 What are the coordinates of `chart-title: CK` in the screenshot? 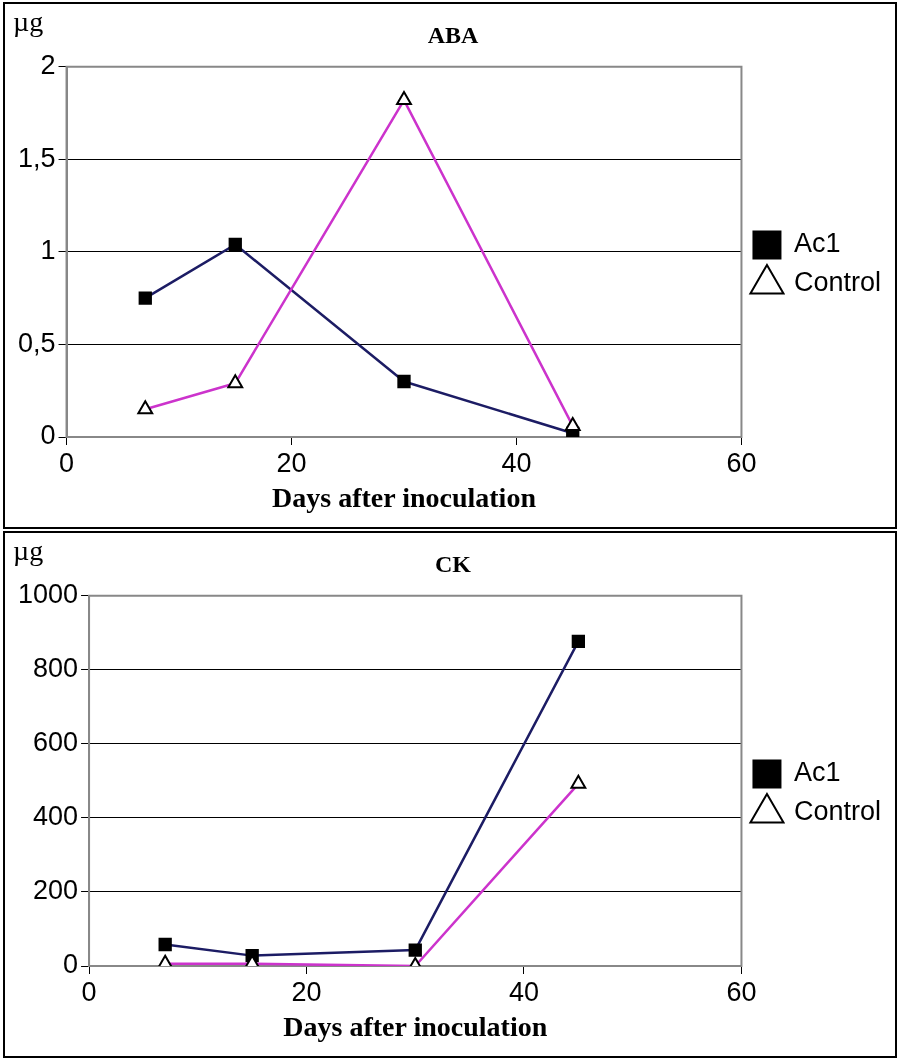 It's located at (453, 563).